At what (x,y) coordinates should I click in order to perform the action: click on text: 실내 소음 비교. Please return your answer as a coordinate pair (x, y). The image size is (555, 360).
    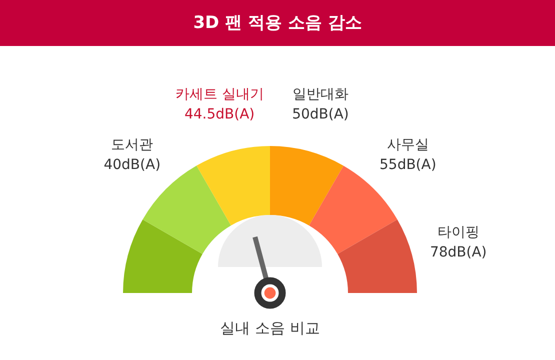
    Looking at the image, I should click on (270, 328).